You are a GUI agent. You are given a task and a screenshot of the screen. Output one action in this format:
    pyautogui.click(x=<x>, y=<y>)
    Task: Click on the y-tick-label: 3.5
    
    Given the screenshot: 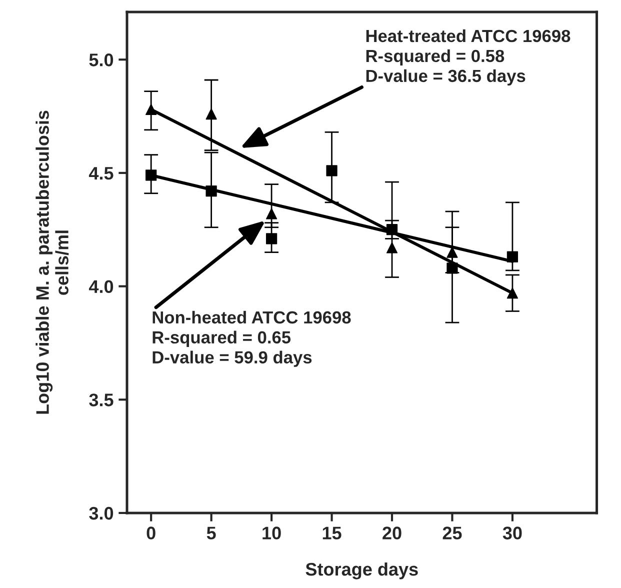 What is the action you would take?
    pyautogui.click(x=101, y=400)
    